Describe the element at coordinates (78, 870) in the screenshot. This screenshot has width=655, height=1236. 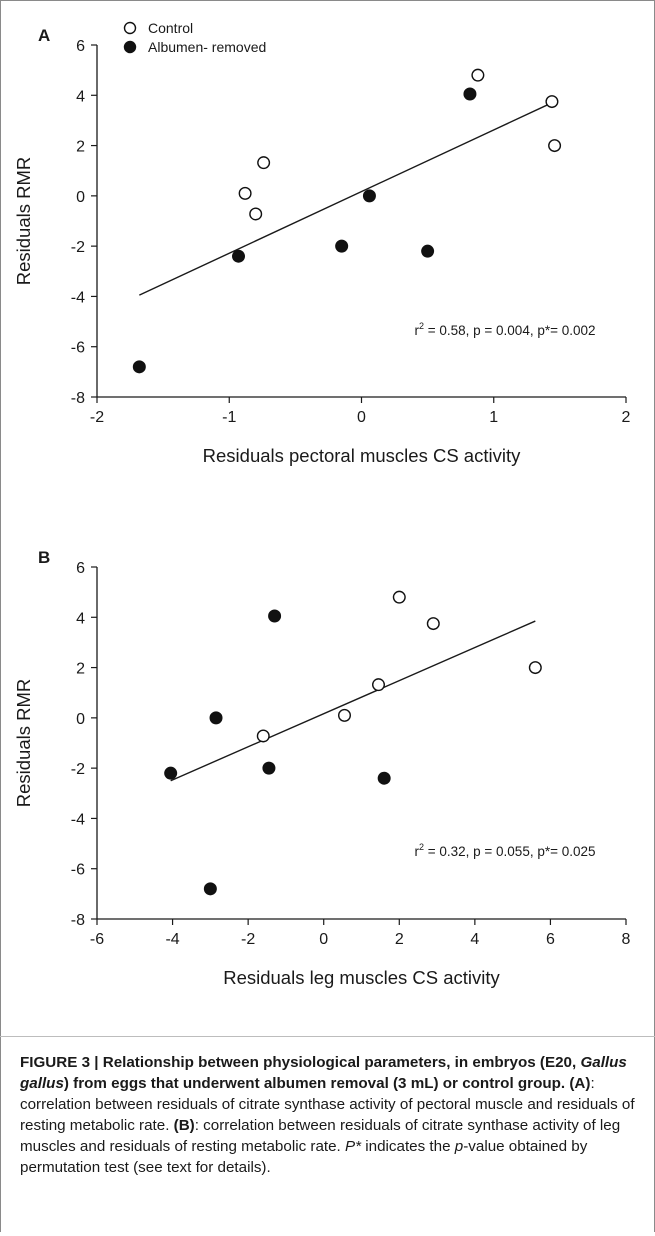
I see `panel-b-y-tick-label: -6` at that location.